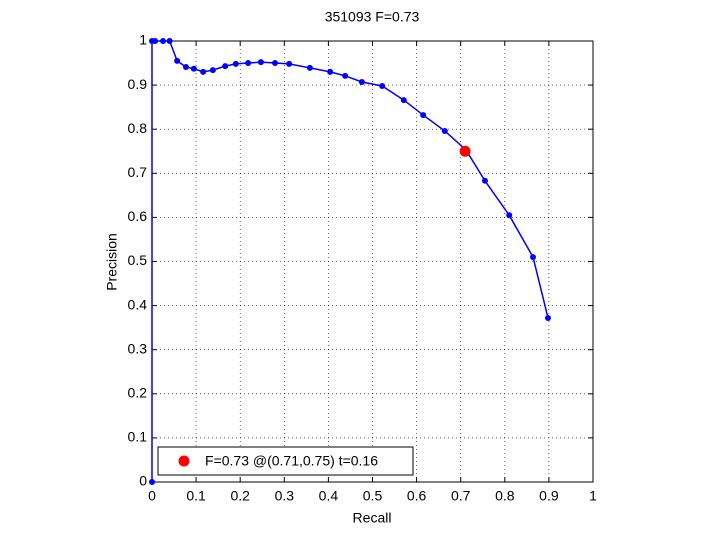  I want to click on legend-box, so click(285, 461).